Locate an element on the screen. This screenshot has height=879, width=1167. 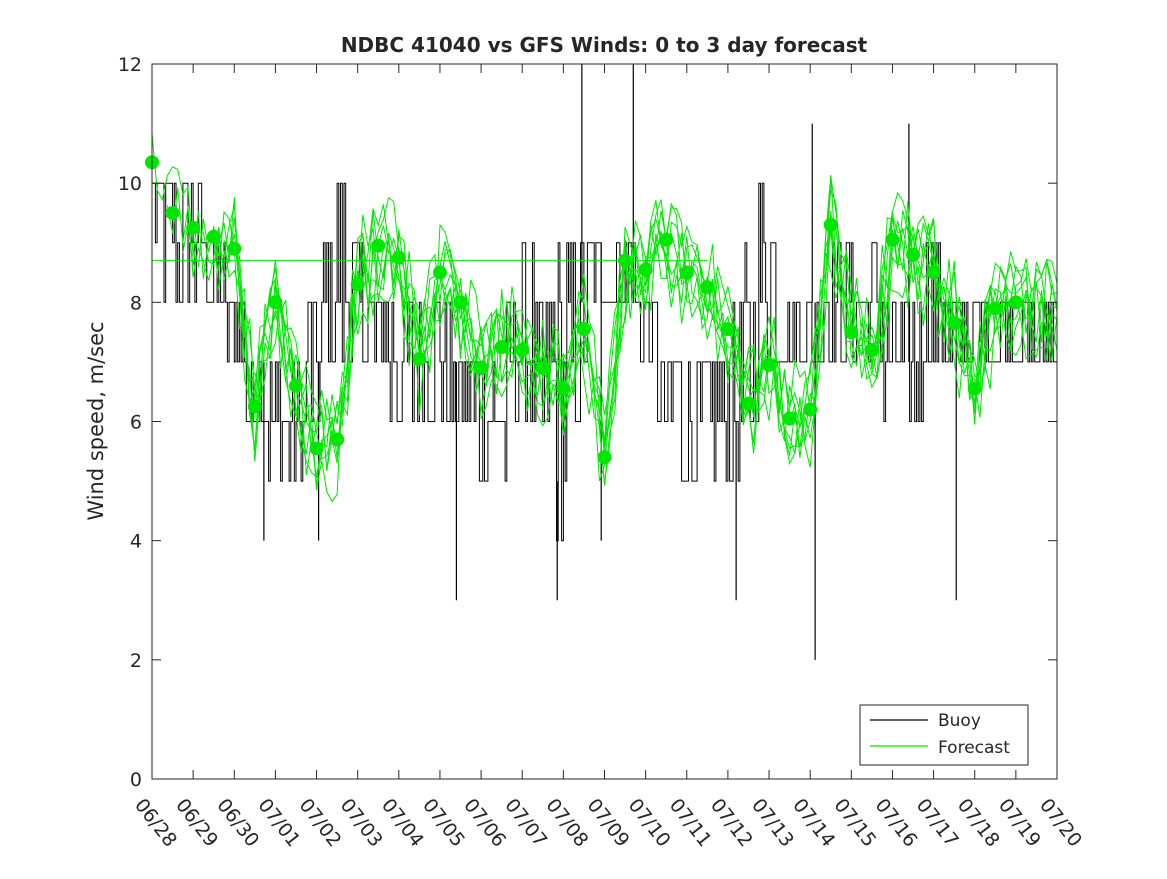
y-tick-label: 4 is located at coordinates (136, 542).